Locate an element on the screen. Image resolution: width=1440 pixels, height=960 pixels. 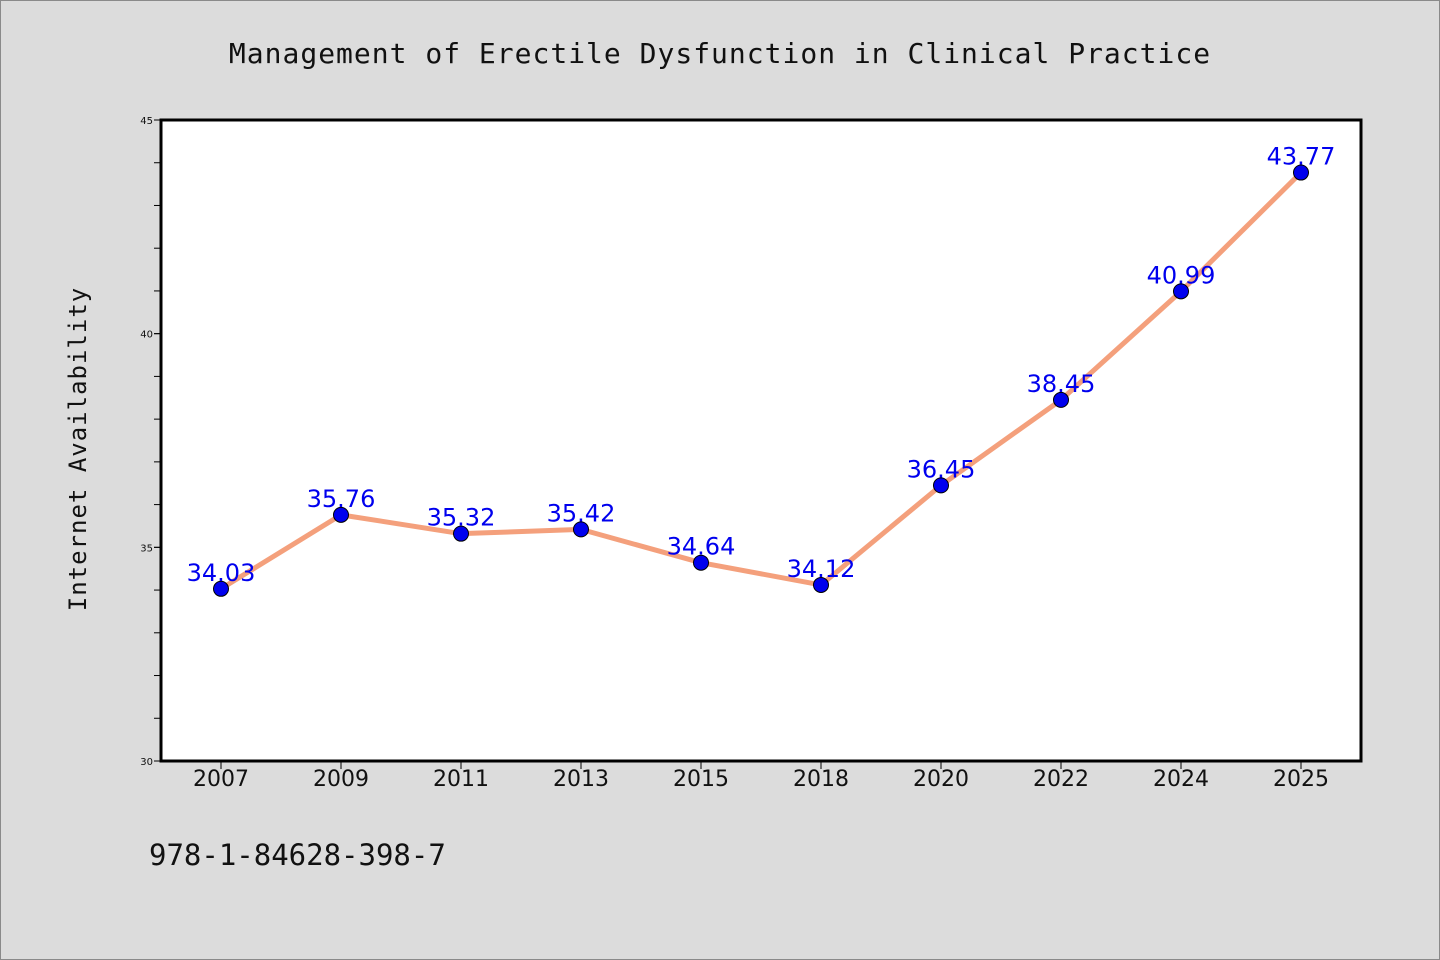
x-tick-label: 2011 is located at coordinates (461, 779).